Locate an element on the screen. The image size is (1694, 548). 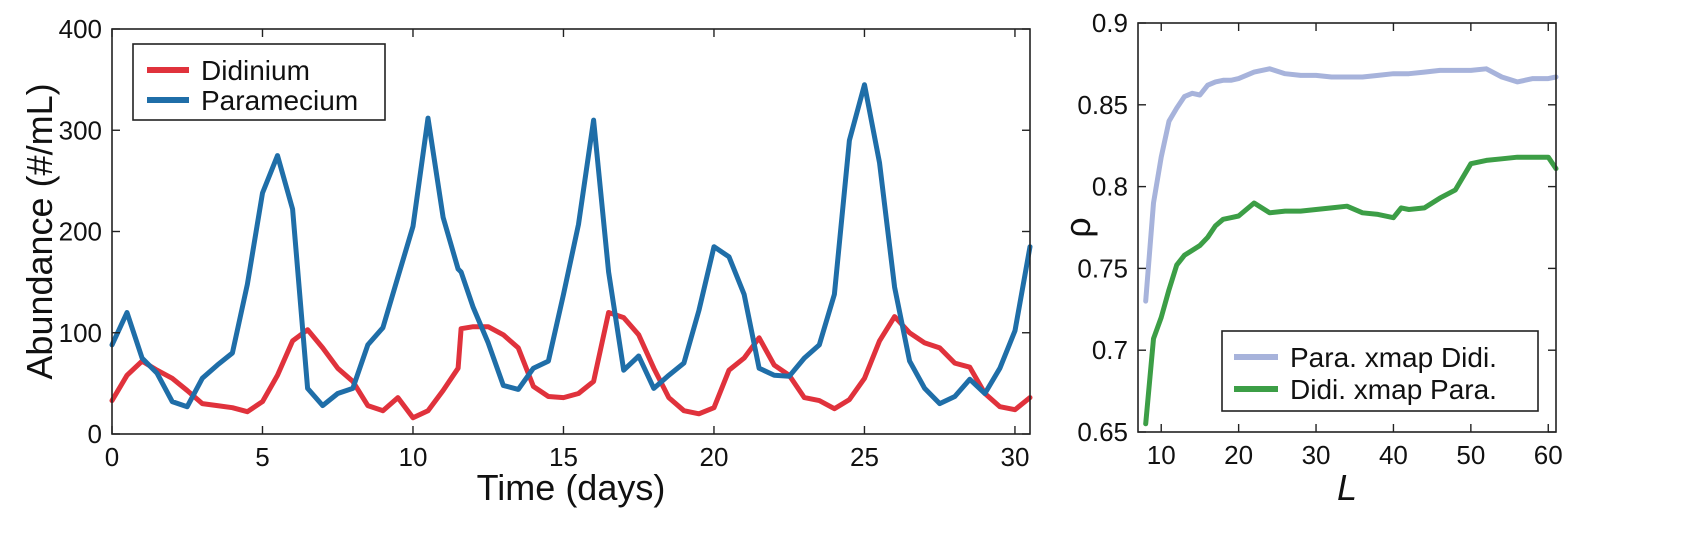
legend-label-para-xmap-didi: Para. xmap Didi. is located at coordinates (1393, 357).